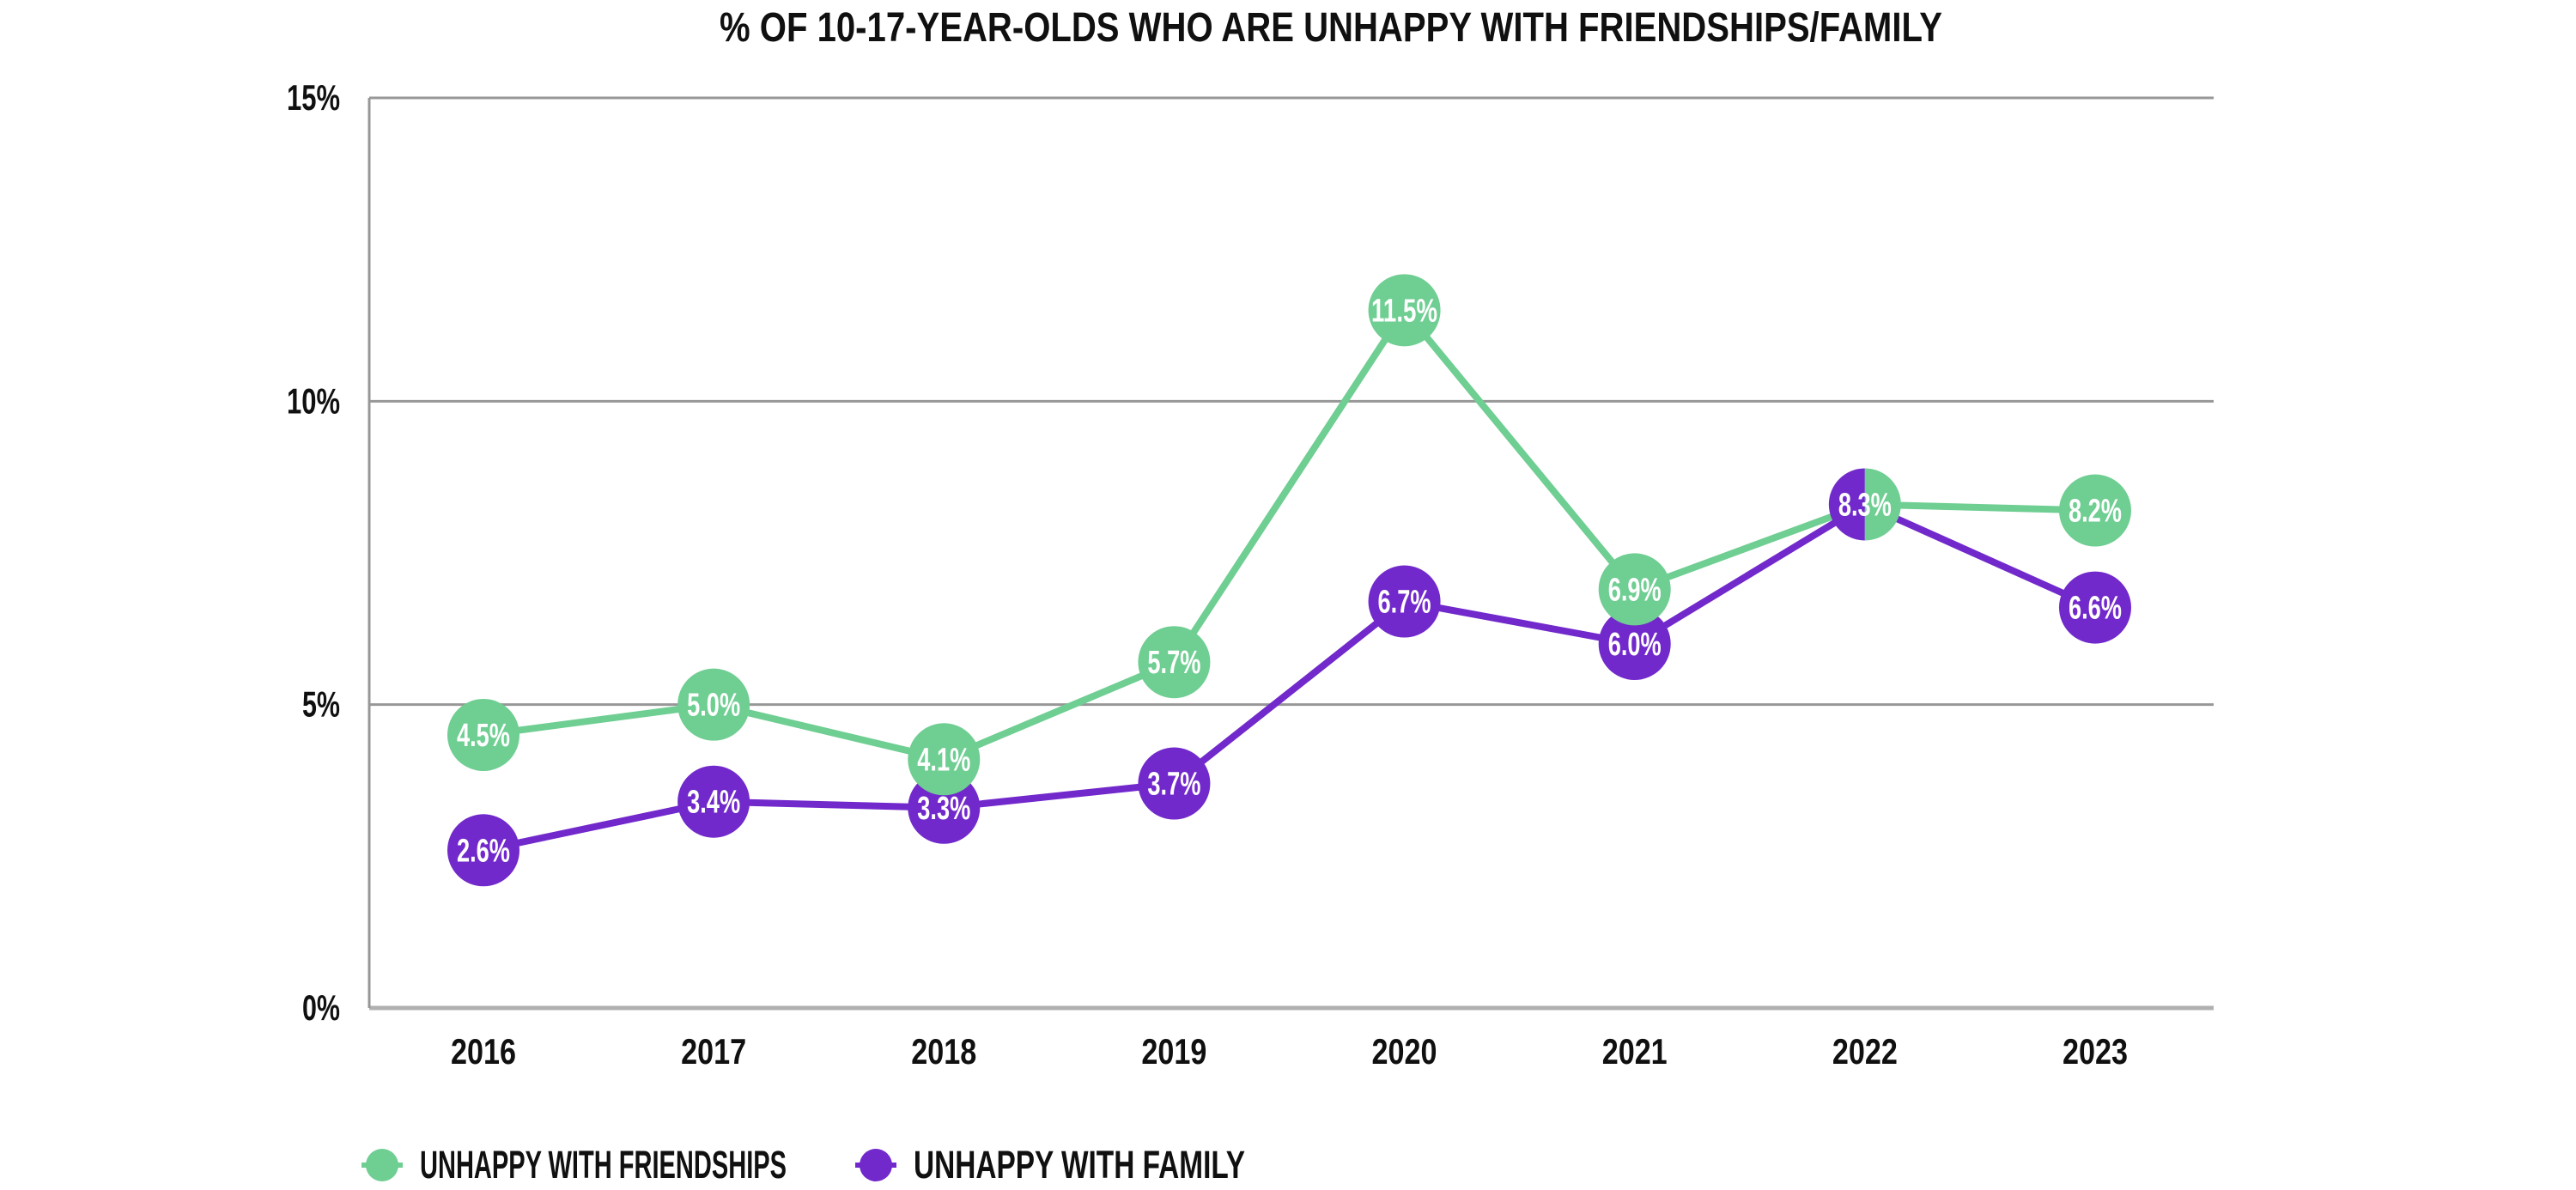 The width and height of the screenshot is (2576, 1190). I want to click on y-tick-label: 10%, so click(313, 400).